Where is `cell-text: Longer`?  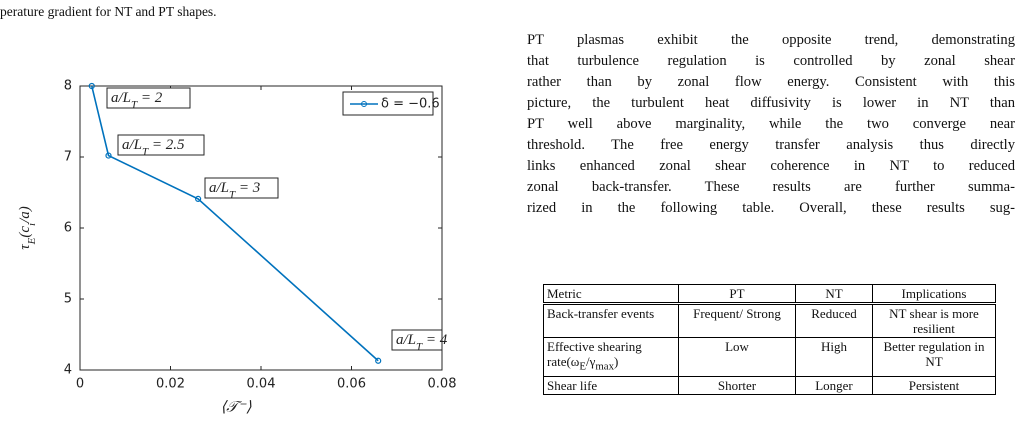
cell-text: Longer is located at coordinates (834, 385).